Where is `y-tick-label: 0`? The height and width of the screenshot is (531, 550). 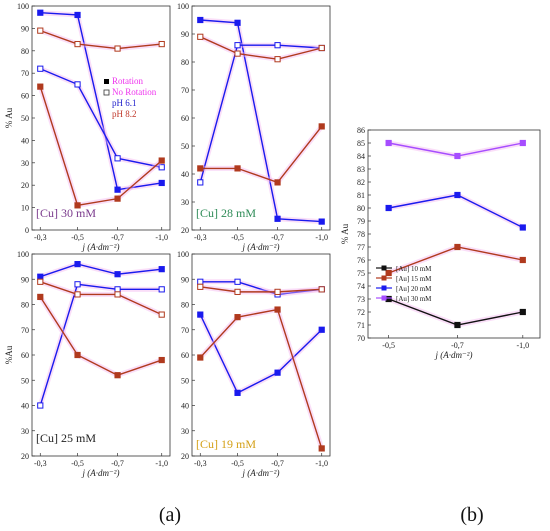 y-tick-label: 0 is located at coordinates (27, 230).